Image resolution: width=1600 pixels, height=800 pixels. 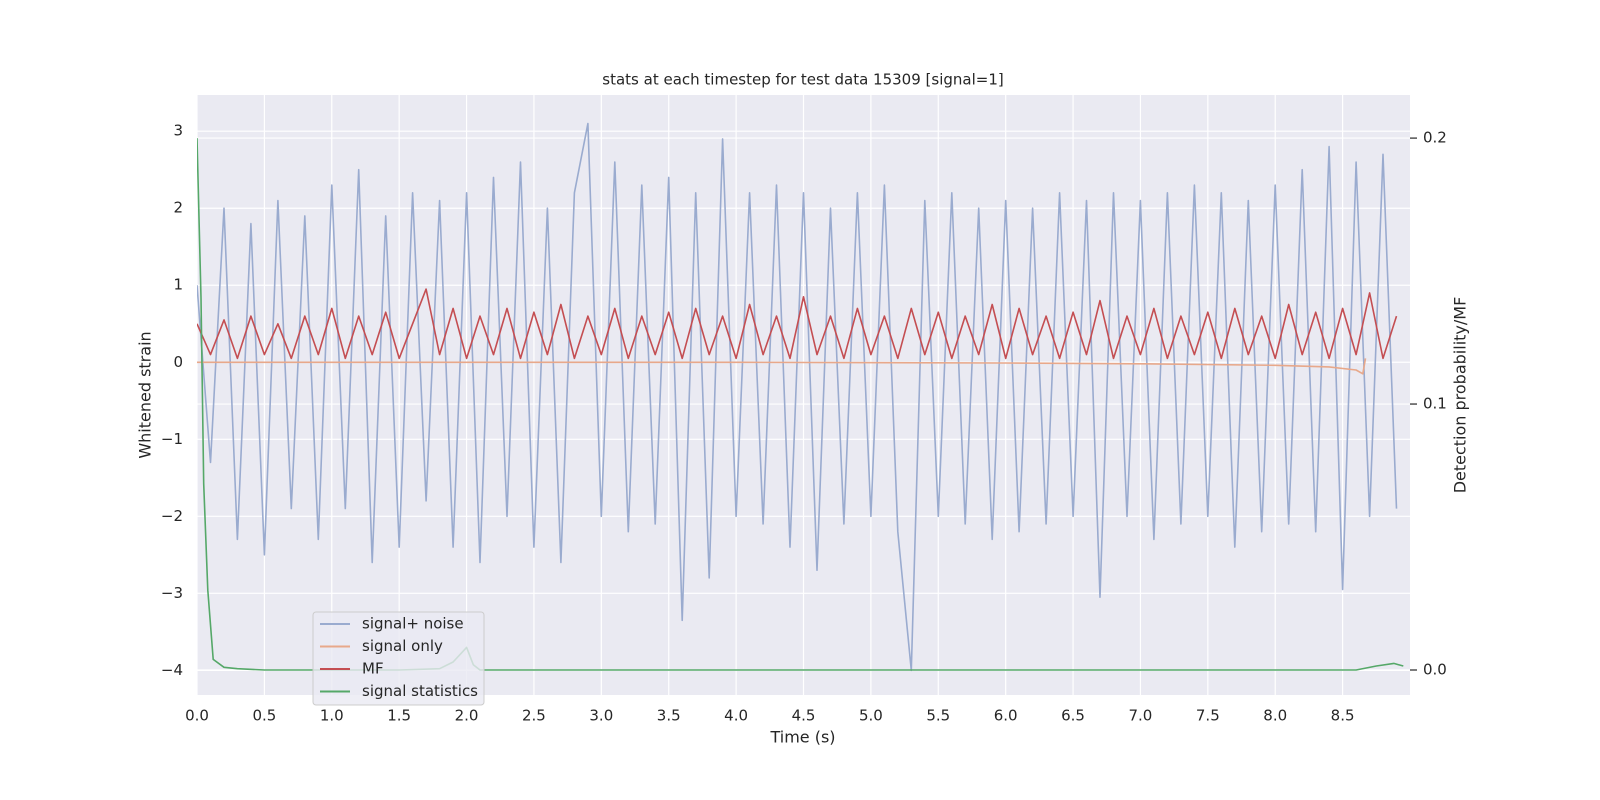 I want to click on x-tick-label: 2.0, so click(x=467, y=716).